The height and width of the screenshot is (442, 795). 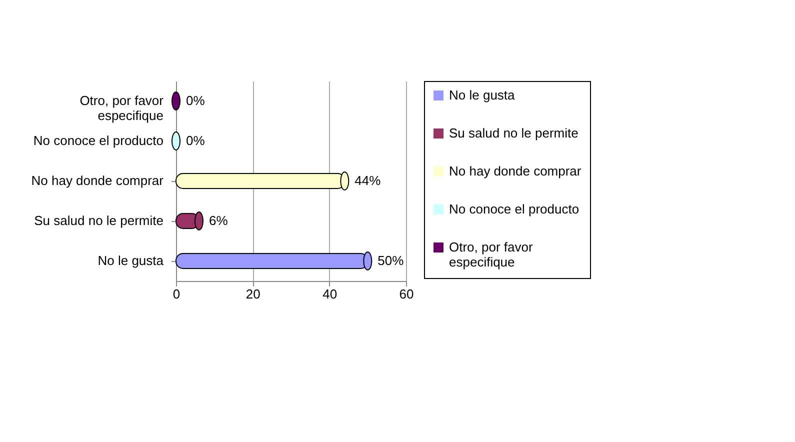 What do you see at coordinates (515, 171) in the screenshot?
I see `legend-label: No hay donde comprar` at bounding box center [515, 171].